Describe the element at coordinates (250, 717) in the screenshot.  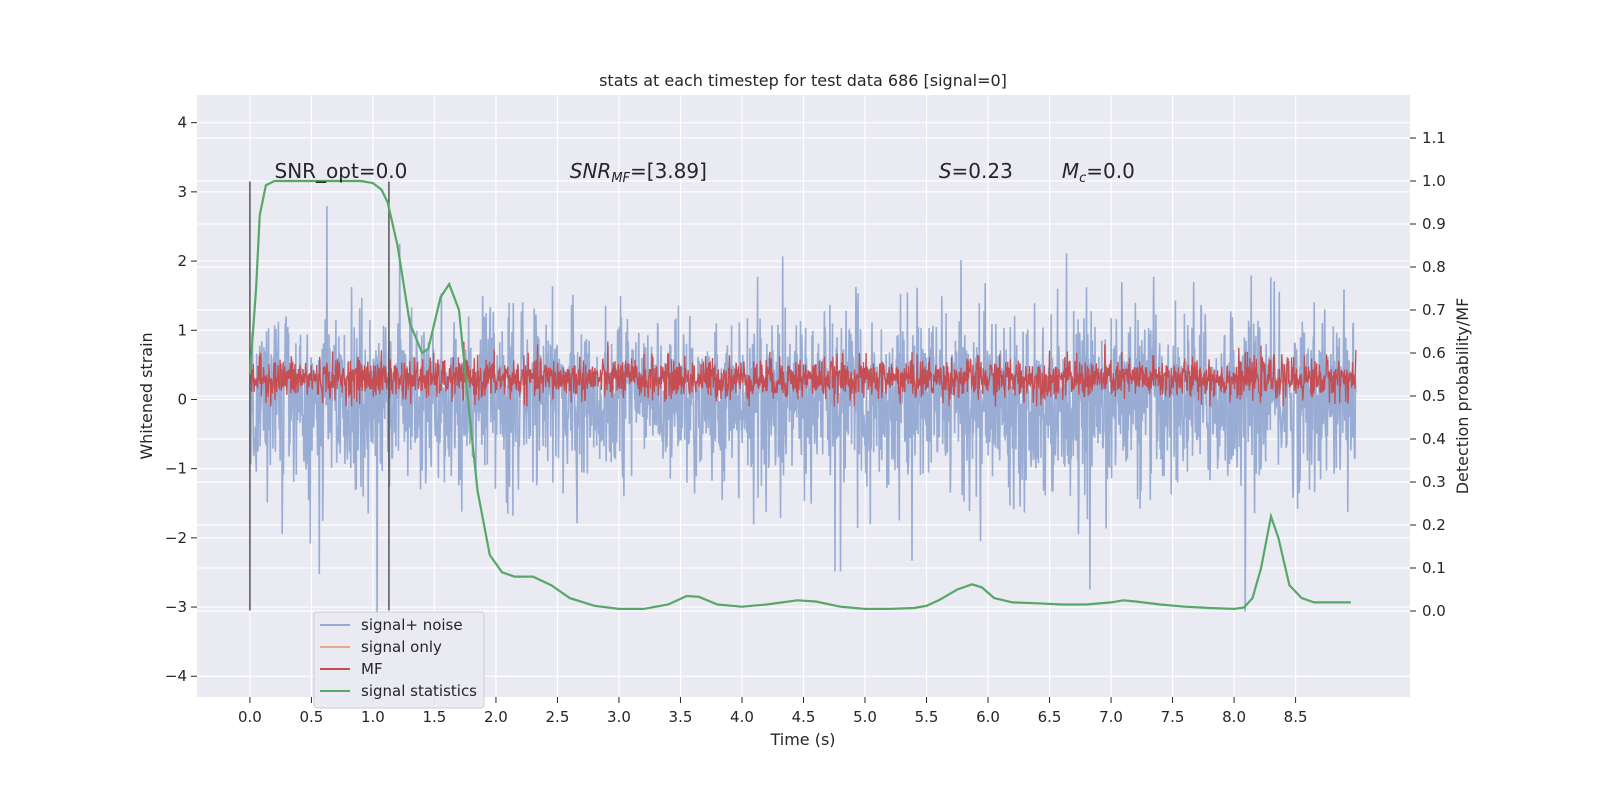
I see `x-tick-label: 0.0` at that location.